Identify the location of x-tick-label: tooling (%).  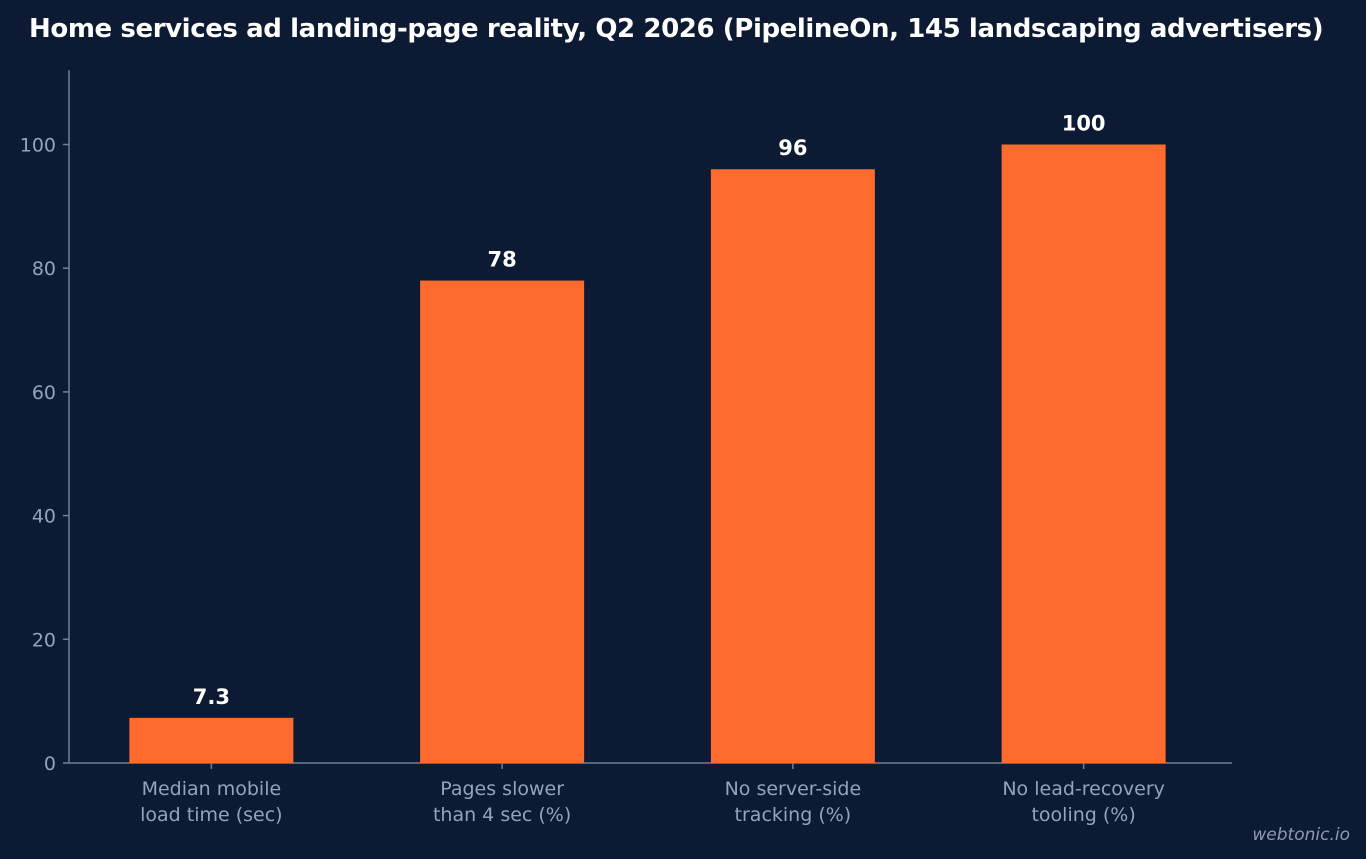
(1083, 815).